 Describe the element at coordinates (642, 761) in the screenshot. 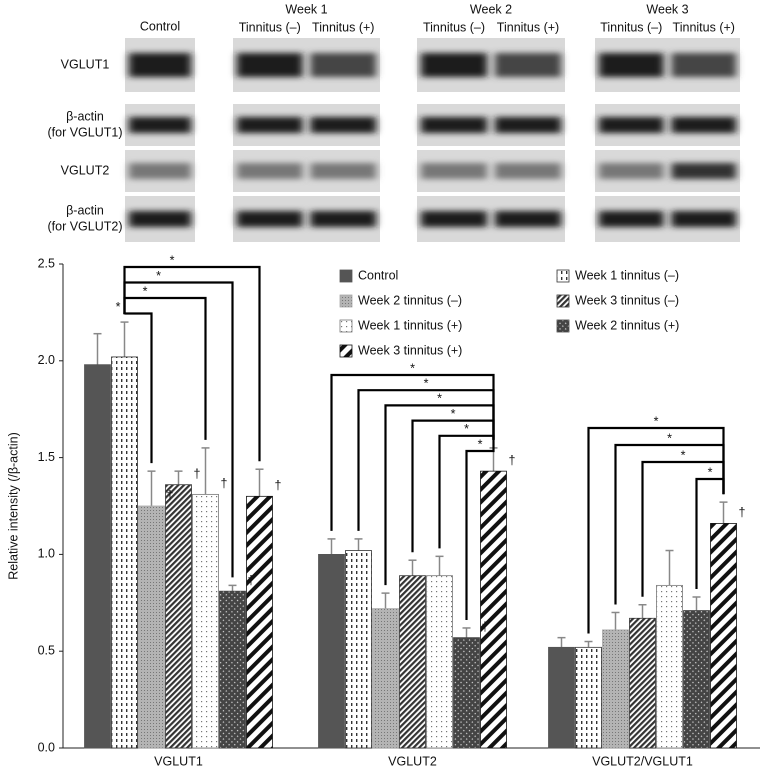

I see `x-tick-label: VGLUT2/VGLUT1` at that location.